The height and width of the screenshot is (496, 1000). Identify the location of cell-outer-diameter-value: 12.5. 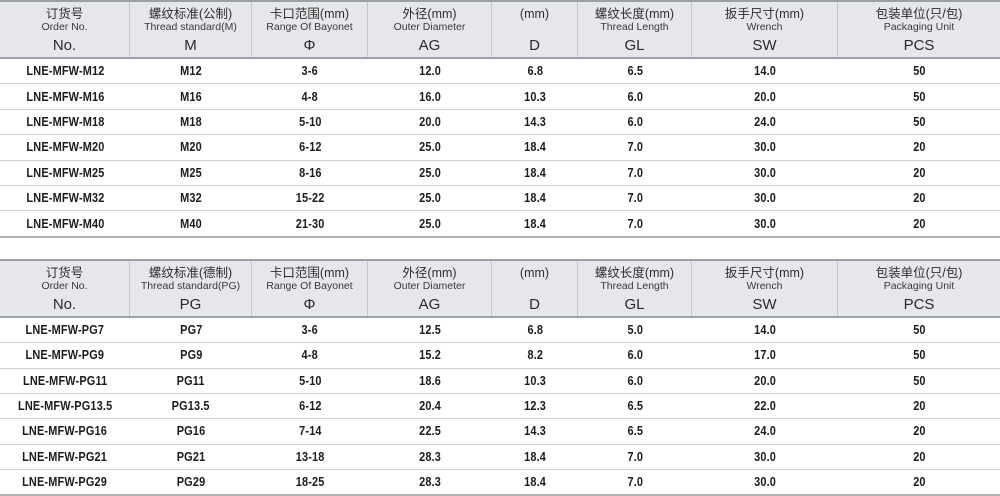
(430, 329).